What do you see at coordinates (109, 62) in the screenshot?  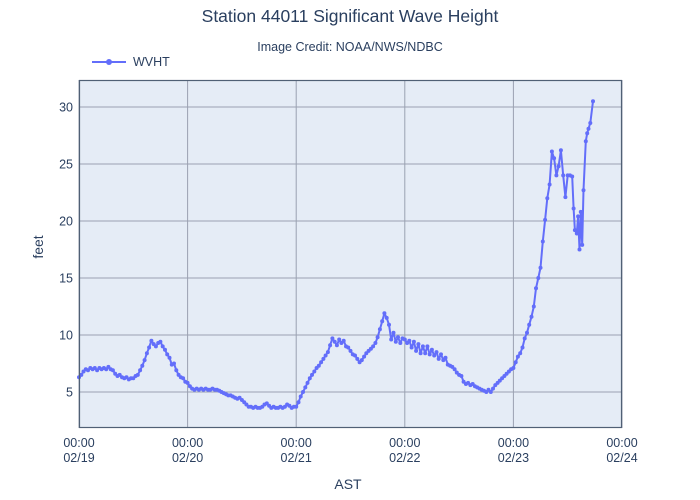 I see `legend-line-sample` at bounding box center [109, 62].